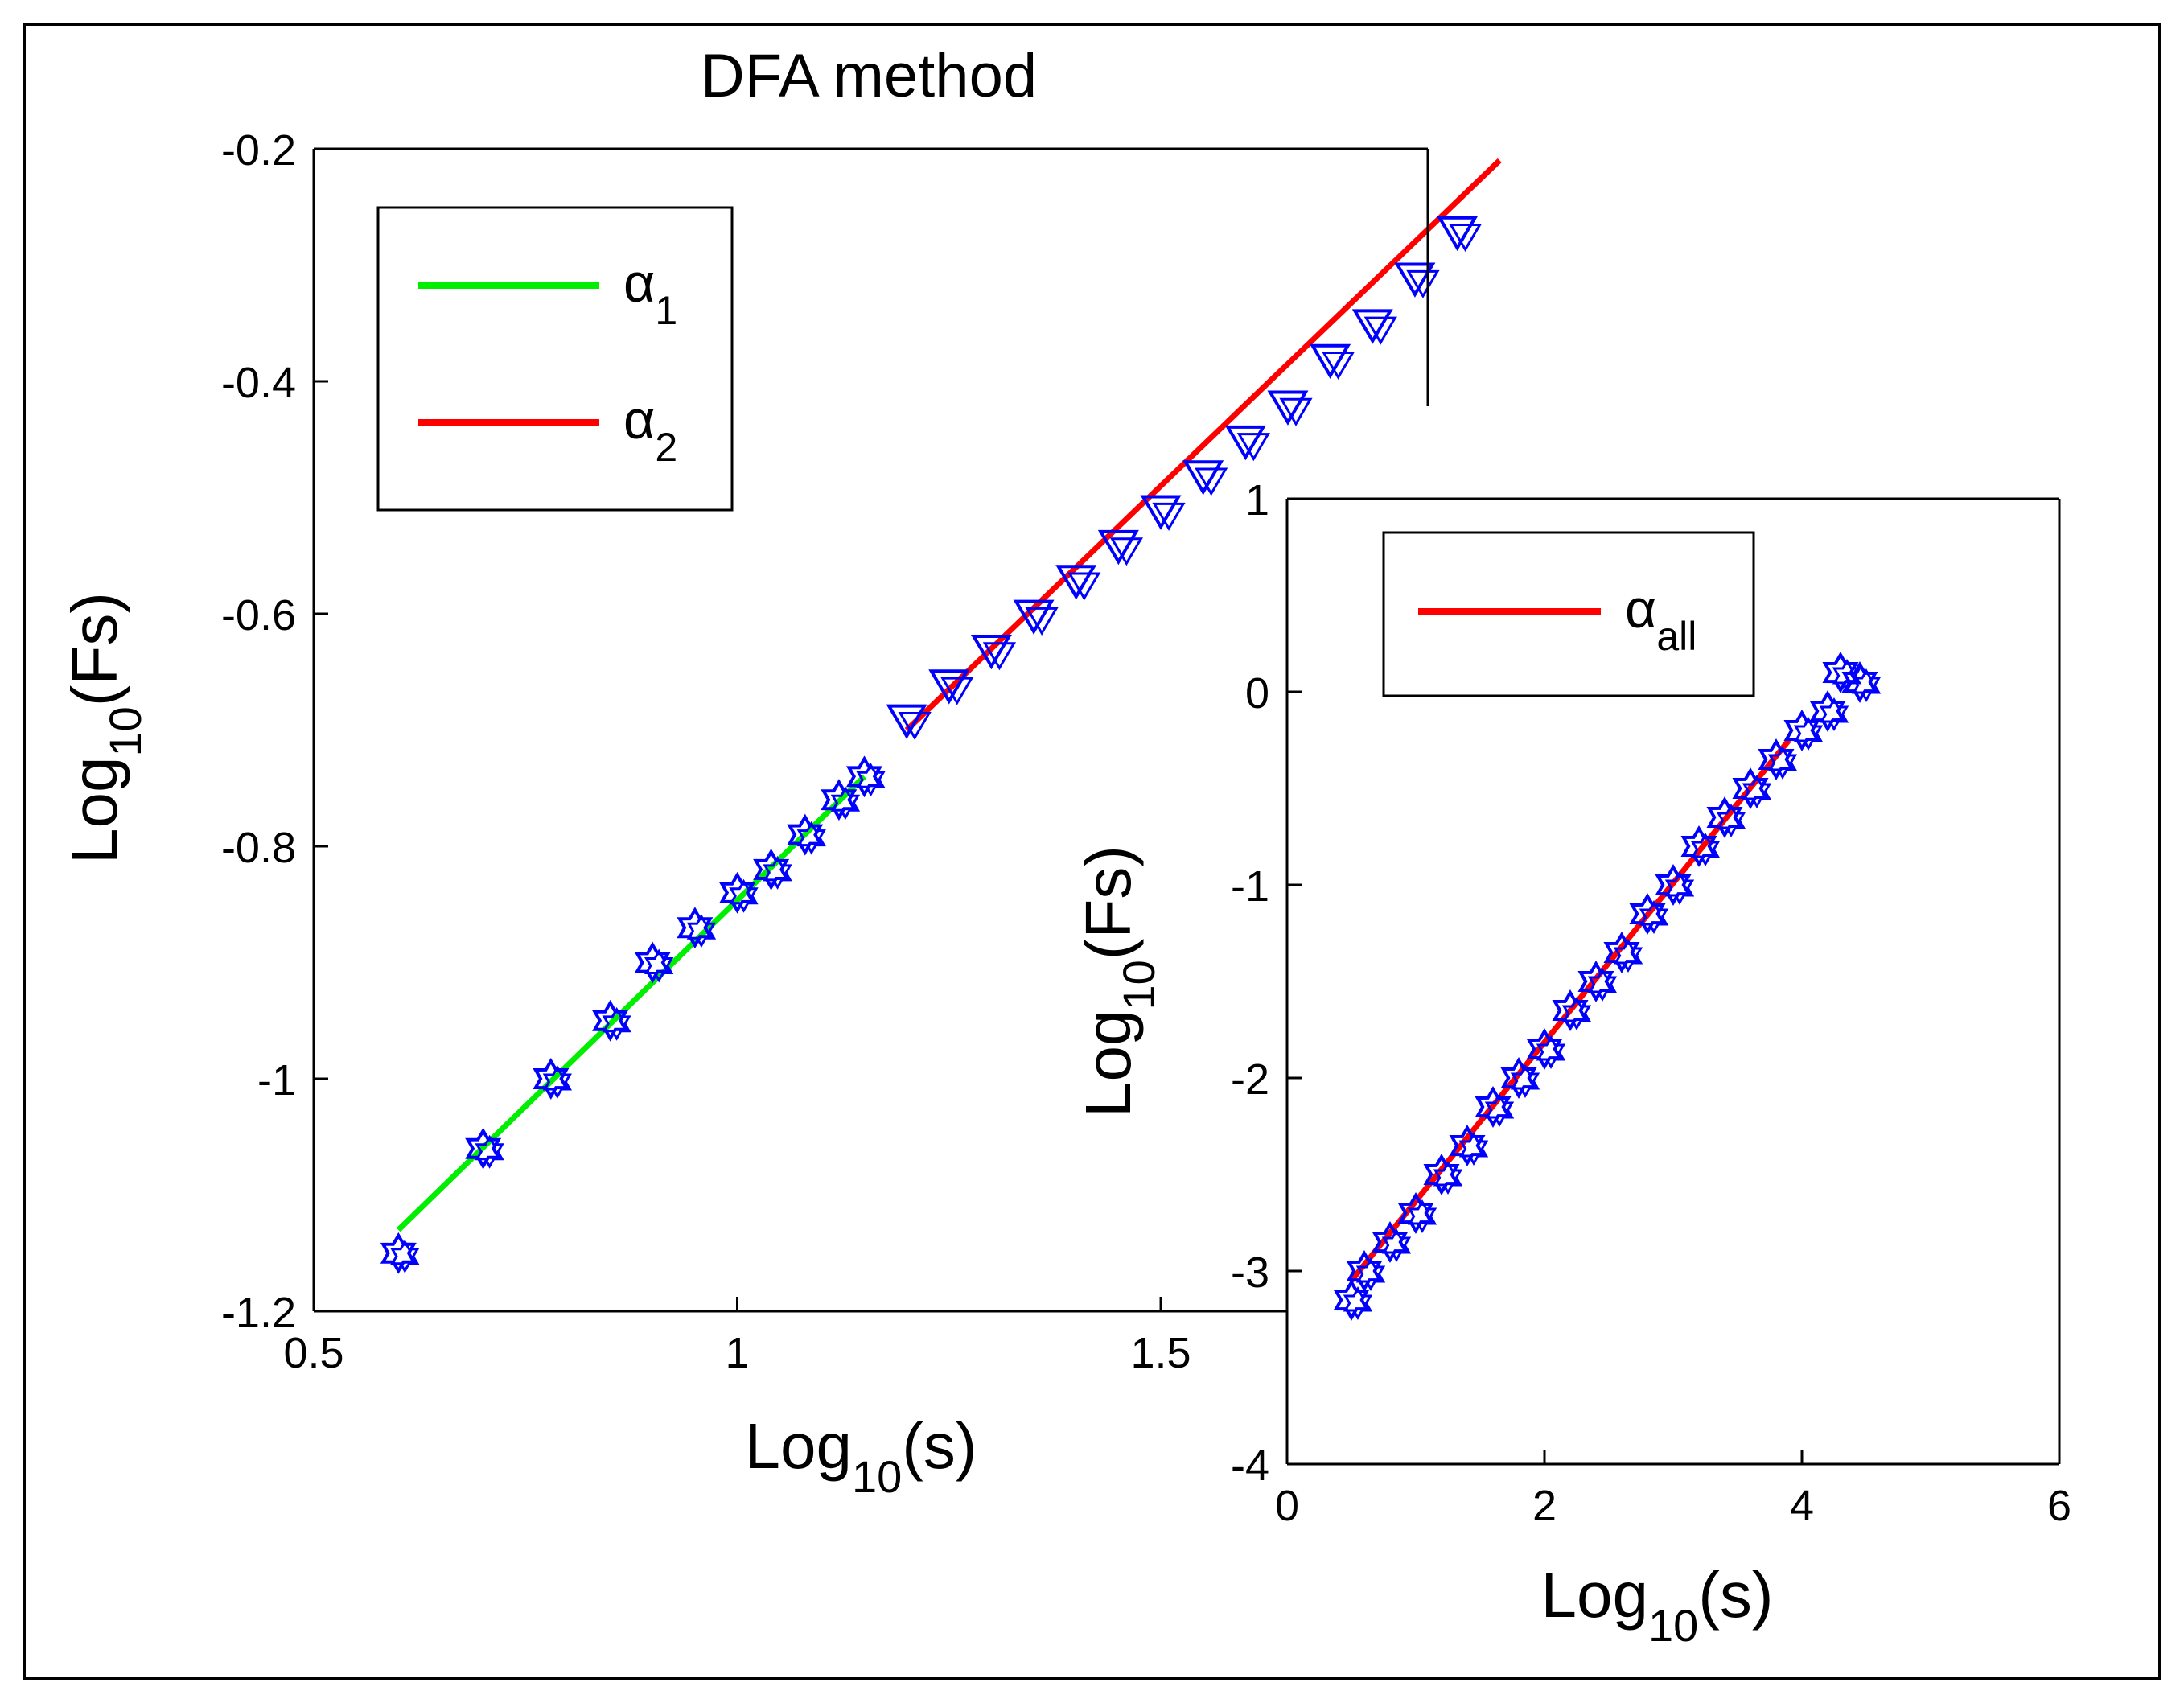  Describe the element at coordinates (1802, 1506) in the screenshot. I see `x-tick-label: 4` at that location.